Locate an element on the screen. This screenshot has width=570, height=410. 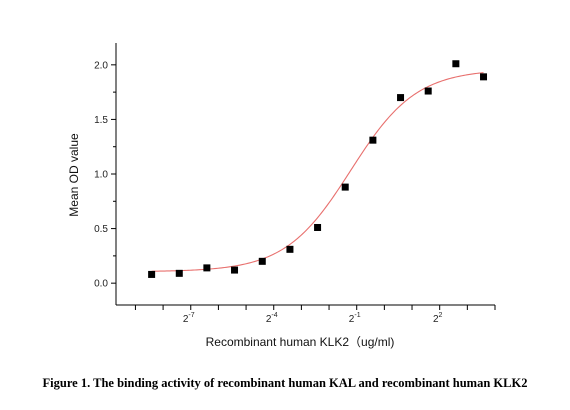
x-axis-title: Recombinant human KLK2（ug/ml) is located at coordinates (300, 342).